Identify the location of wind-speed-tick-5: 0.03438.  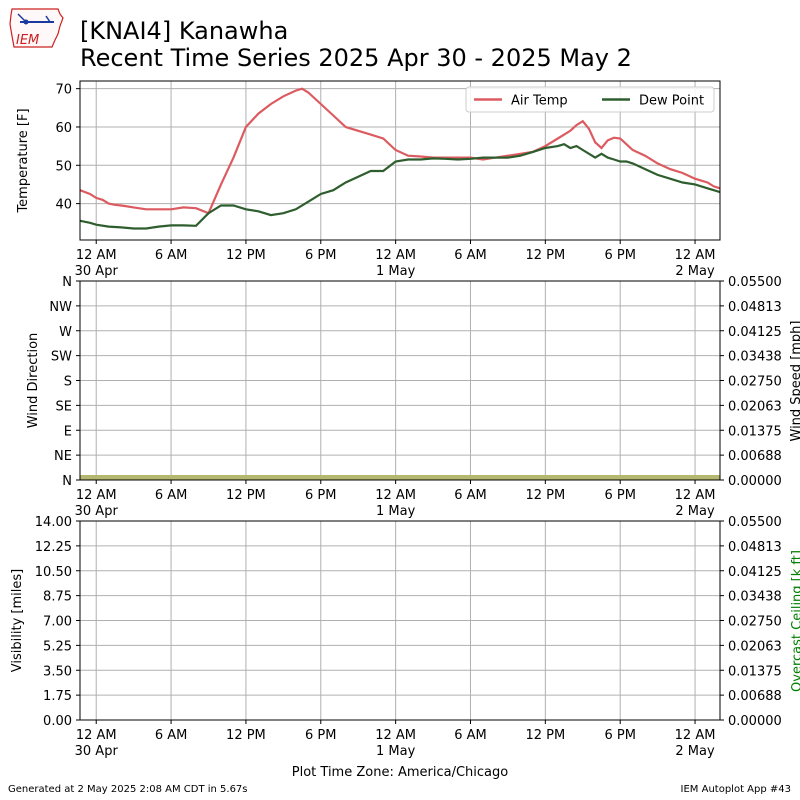
(755, 357).